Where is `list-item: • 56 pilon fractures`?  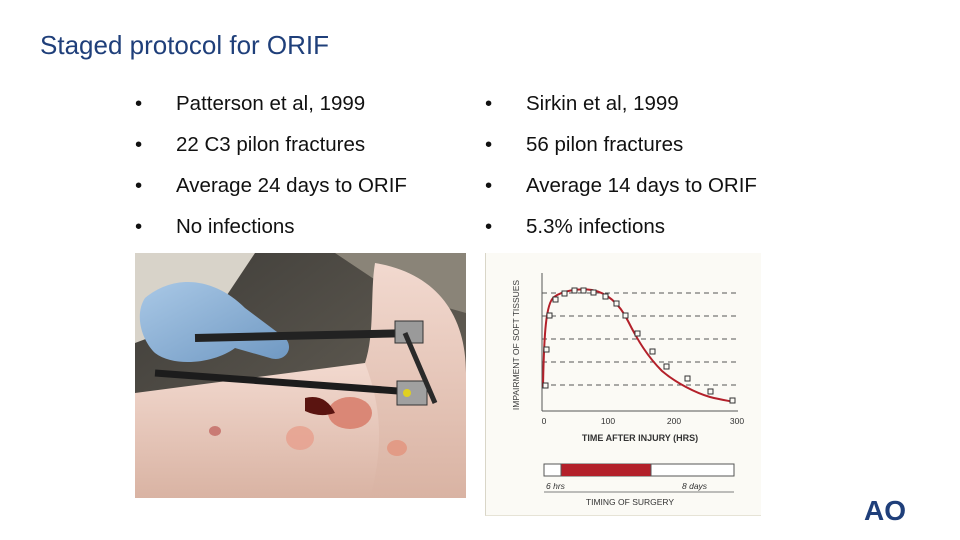
list-item: • 56 pilon fractures is located at coordinates (655, 153).